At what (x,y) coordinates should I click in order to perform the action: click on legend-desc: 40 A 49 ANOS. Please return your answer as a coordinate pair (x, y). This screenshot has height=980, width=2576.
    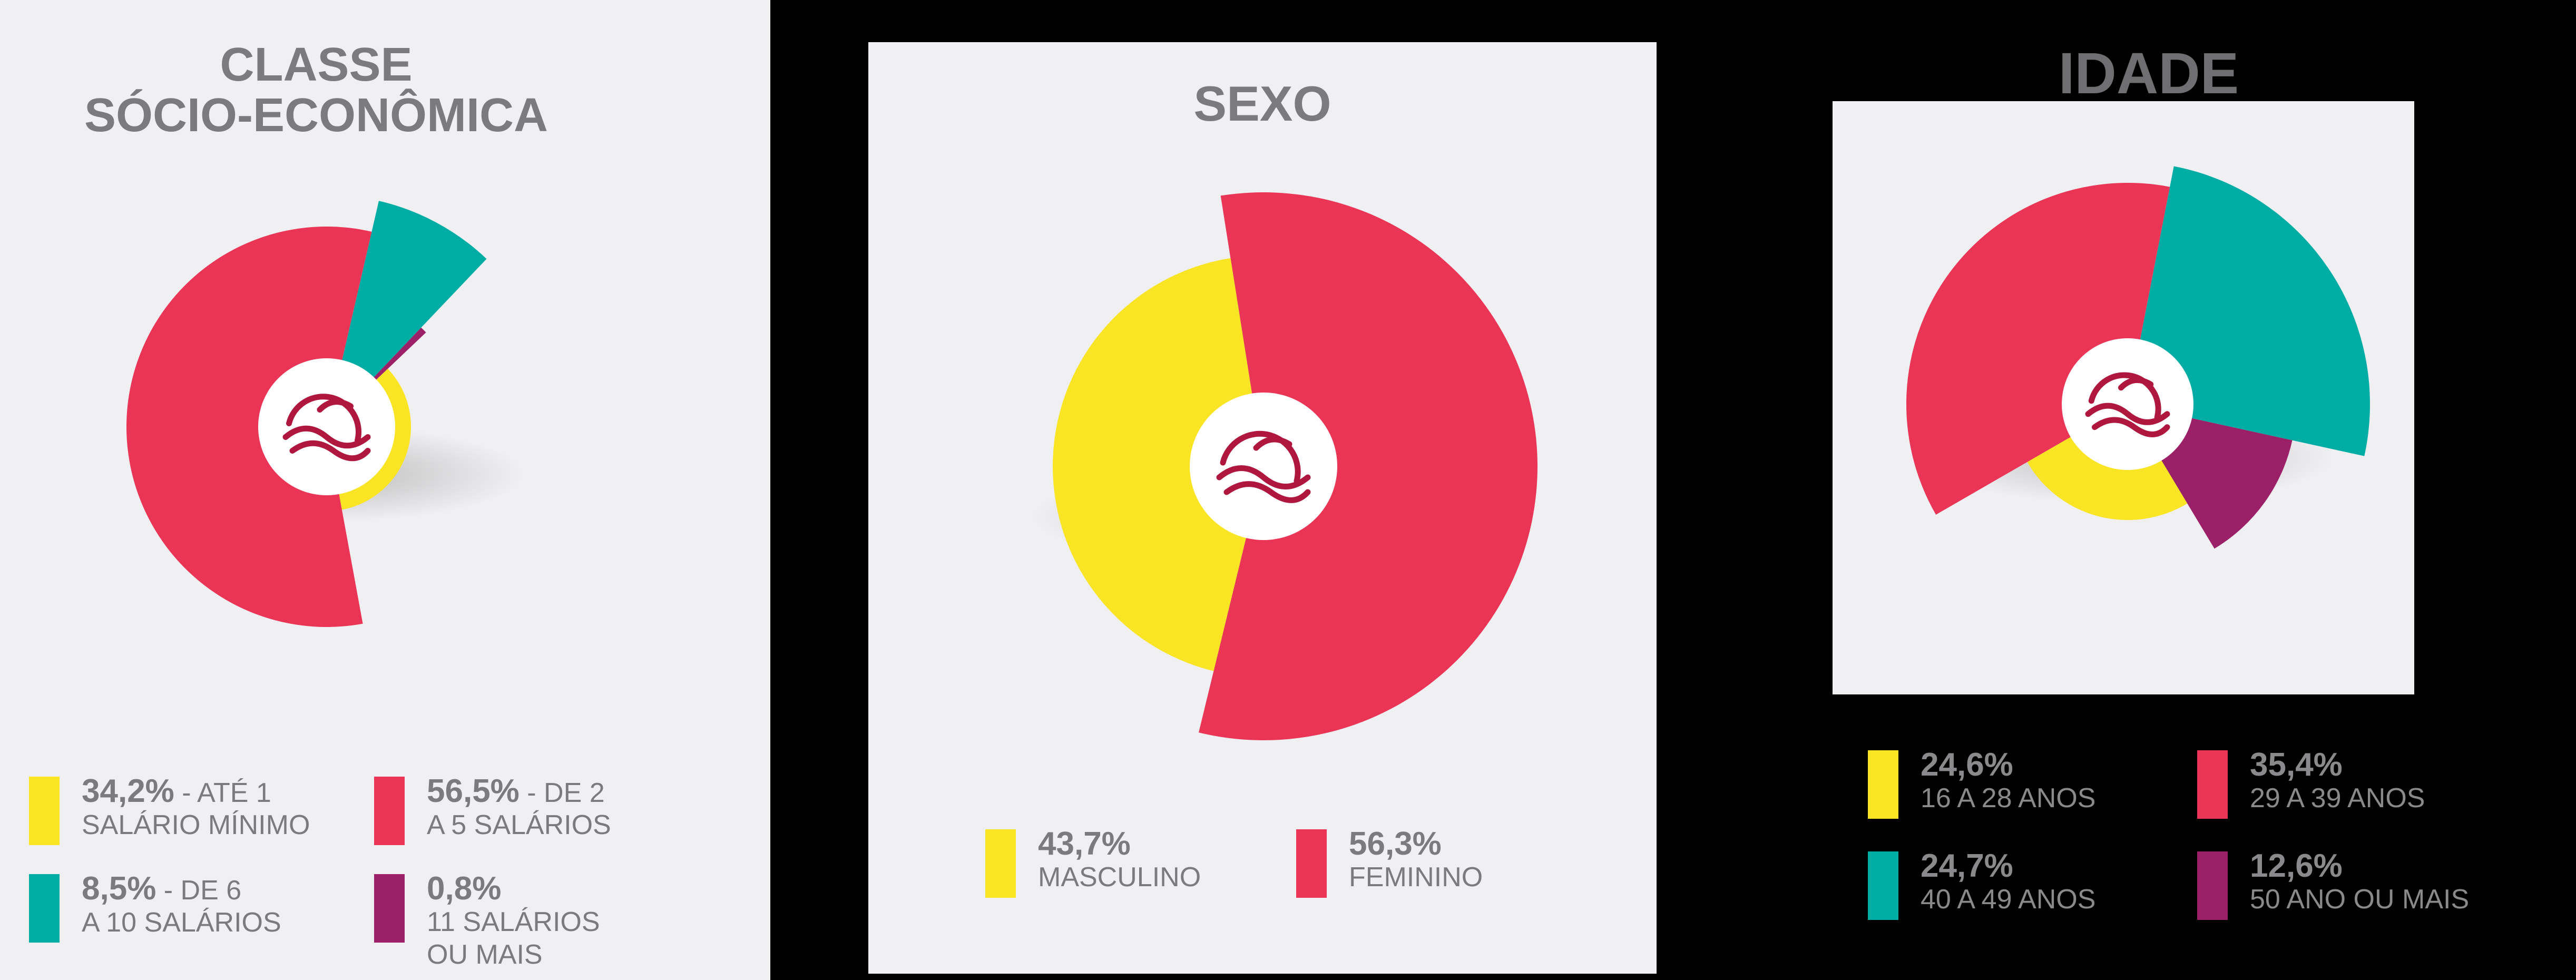
    Looking at the image, I should click on (2008, 899).